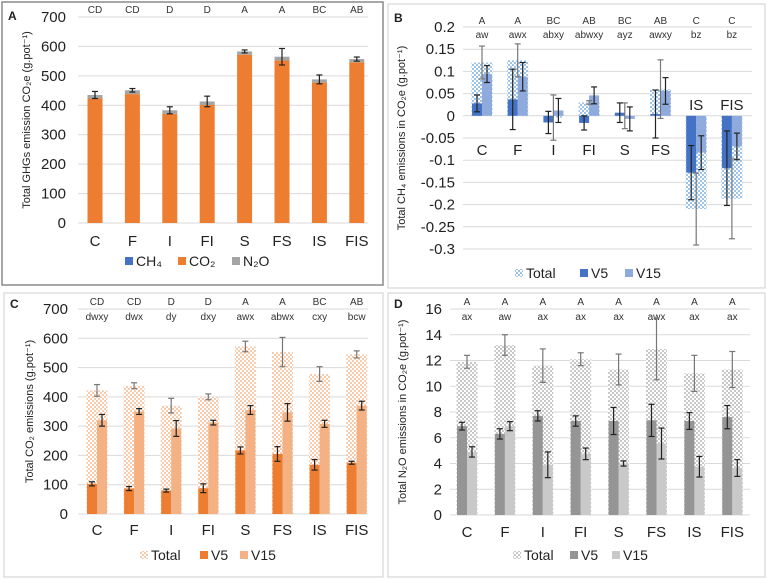  What do you see at coordinates (731, 21) in the screenshot?
I see `significance-letter: C` at bounding box center [731, 21].